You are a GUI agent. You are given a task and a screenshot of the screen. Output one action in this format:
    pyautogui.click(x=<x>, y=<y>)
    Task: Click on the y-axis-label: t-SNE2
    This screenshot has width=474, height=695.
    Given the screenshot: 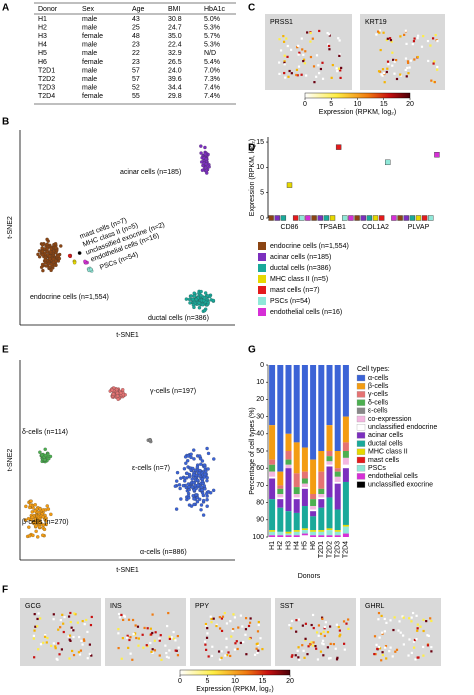 What is the action you would take?
    pyautogui.click(x=10, y=460)
    